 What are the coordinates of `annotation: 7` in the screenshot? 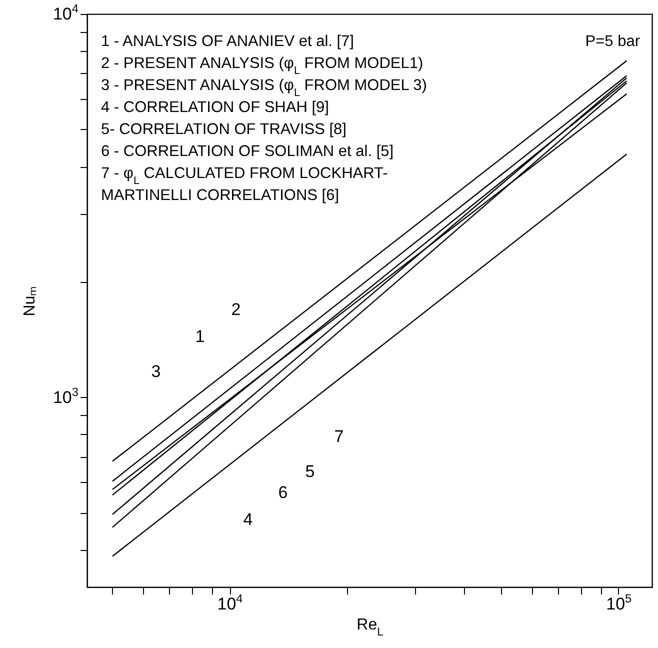 It's located at (339, 436).